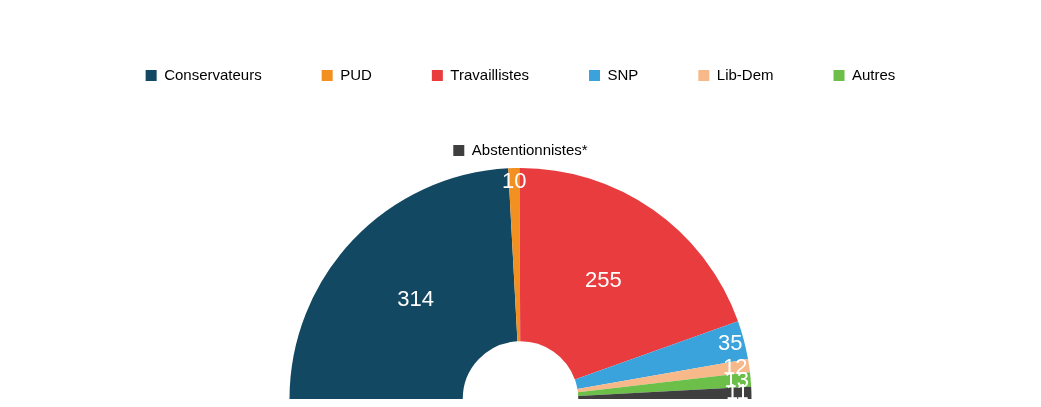 The image size is (1041, 407). I want to click on legend-label: Autres, so click(874, 74).